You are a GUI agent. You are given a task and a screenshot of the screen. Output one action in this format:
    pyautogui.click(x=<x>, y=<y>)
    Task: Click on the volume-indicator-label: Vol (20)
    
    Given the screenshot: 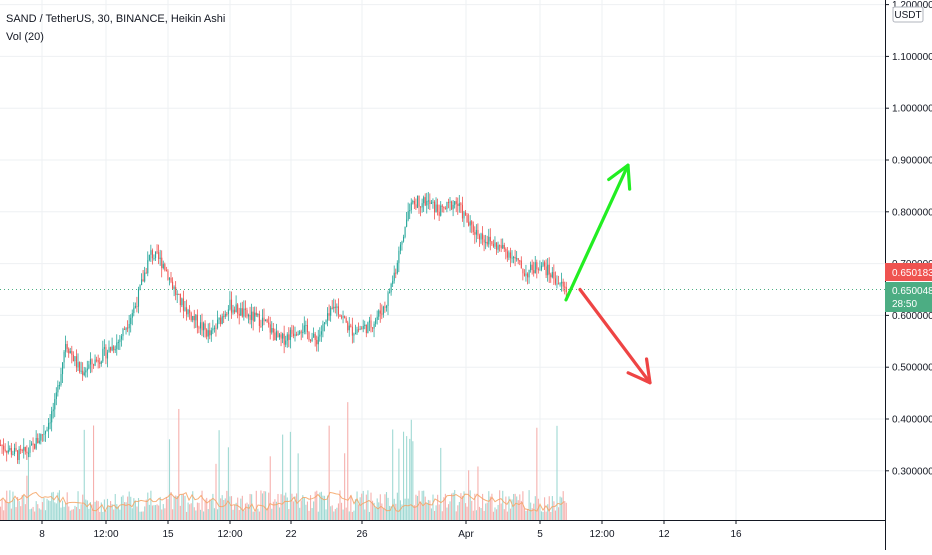 What is the action you would take?
    pyautogui.click(x=25, y=37)
    